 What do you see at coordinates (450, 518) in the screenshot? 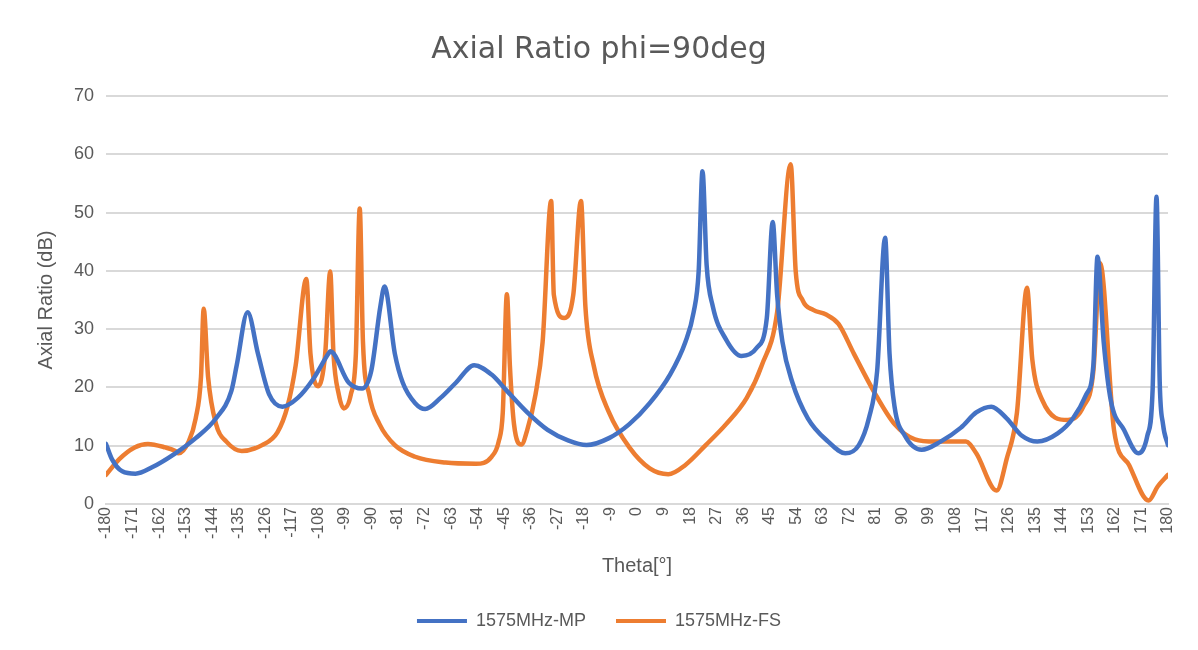
I see `x-tick-label: -63` at bounding box center [450, 518].